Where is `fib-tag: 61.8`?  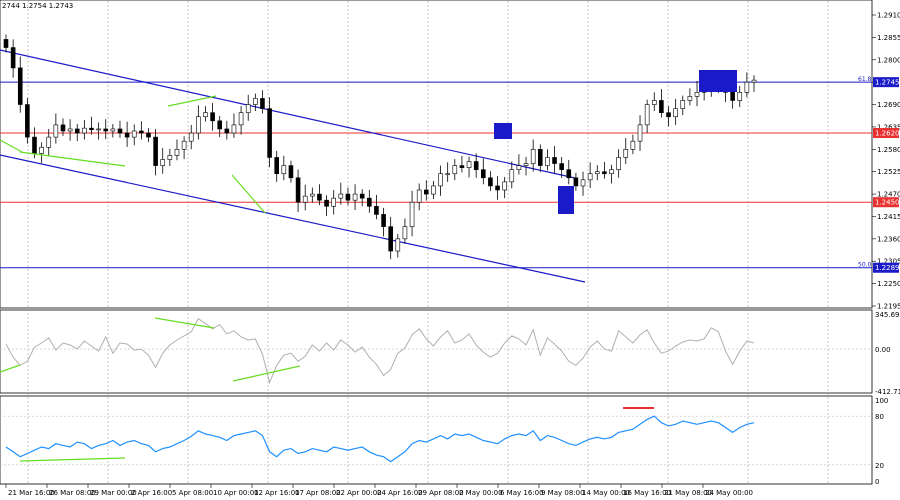 fib-tag: 61.8 is located at coordinates (865, 79).